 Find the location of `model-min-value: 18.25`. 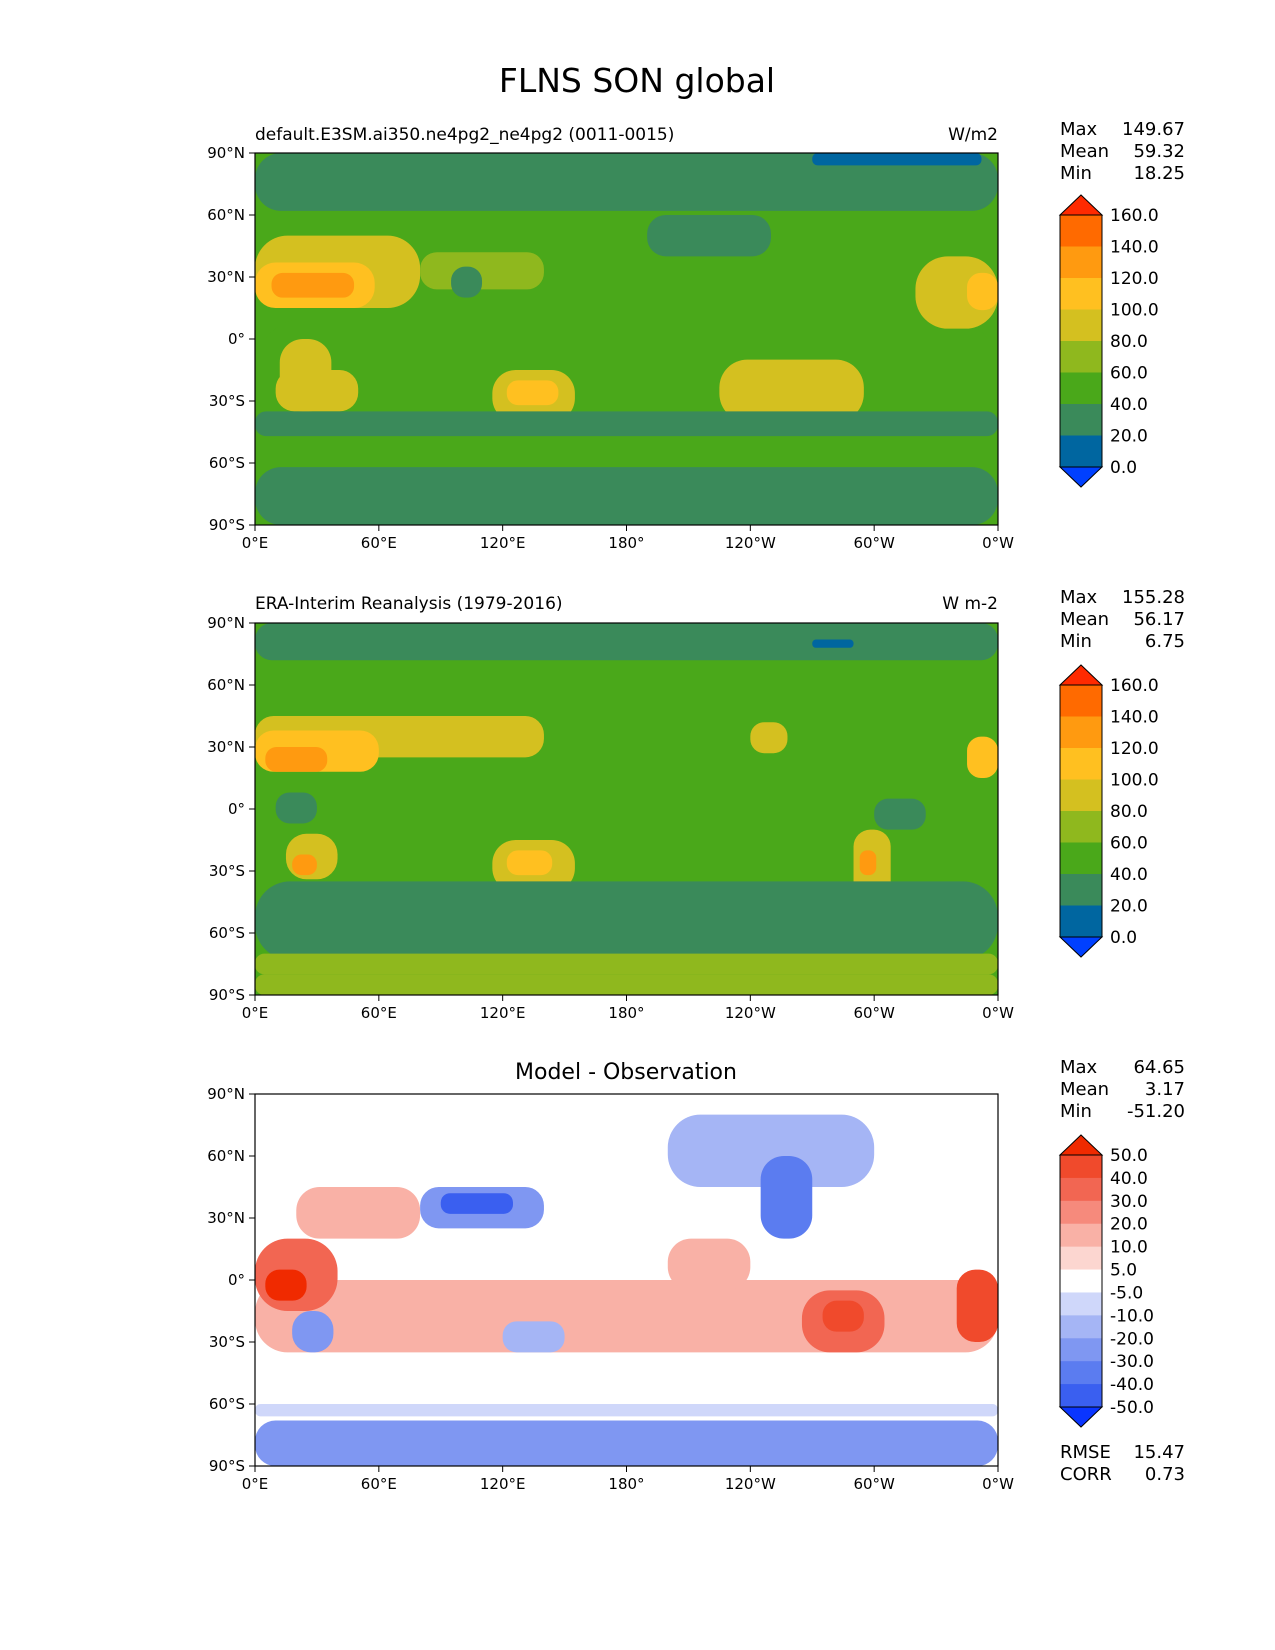

model-min-value: 18.25 is located at coordinates (1159, 173).